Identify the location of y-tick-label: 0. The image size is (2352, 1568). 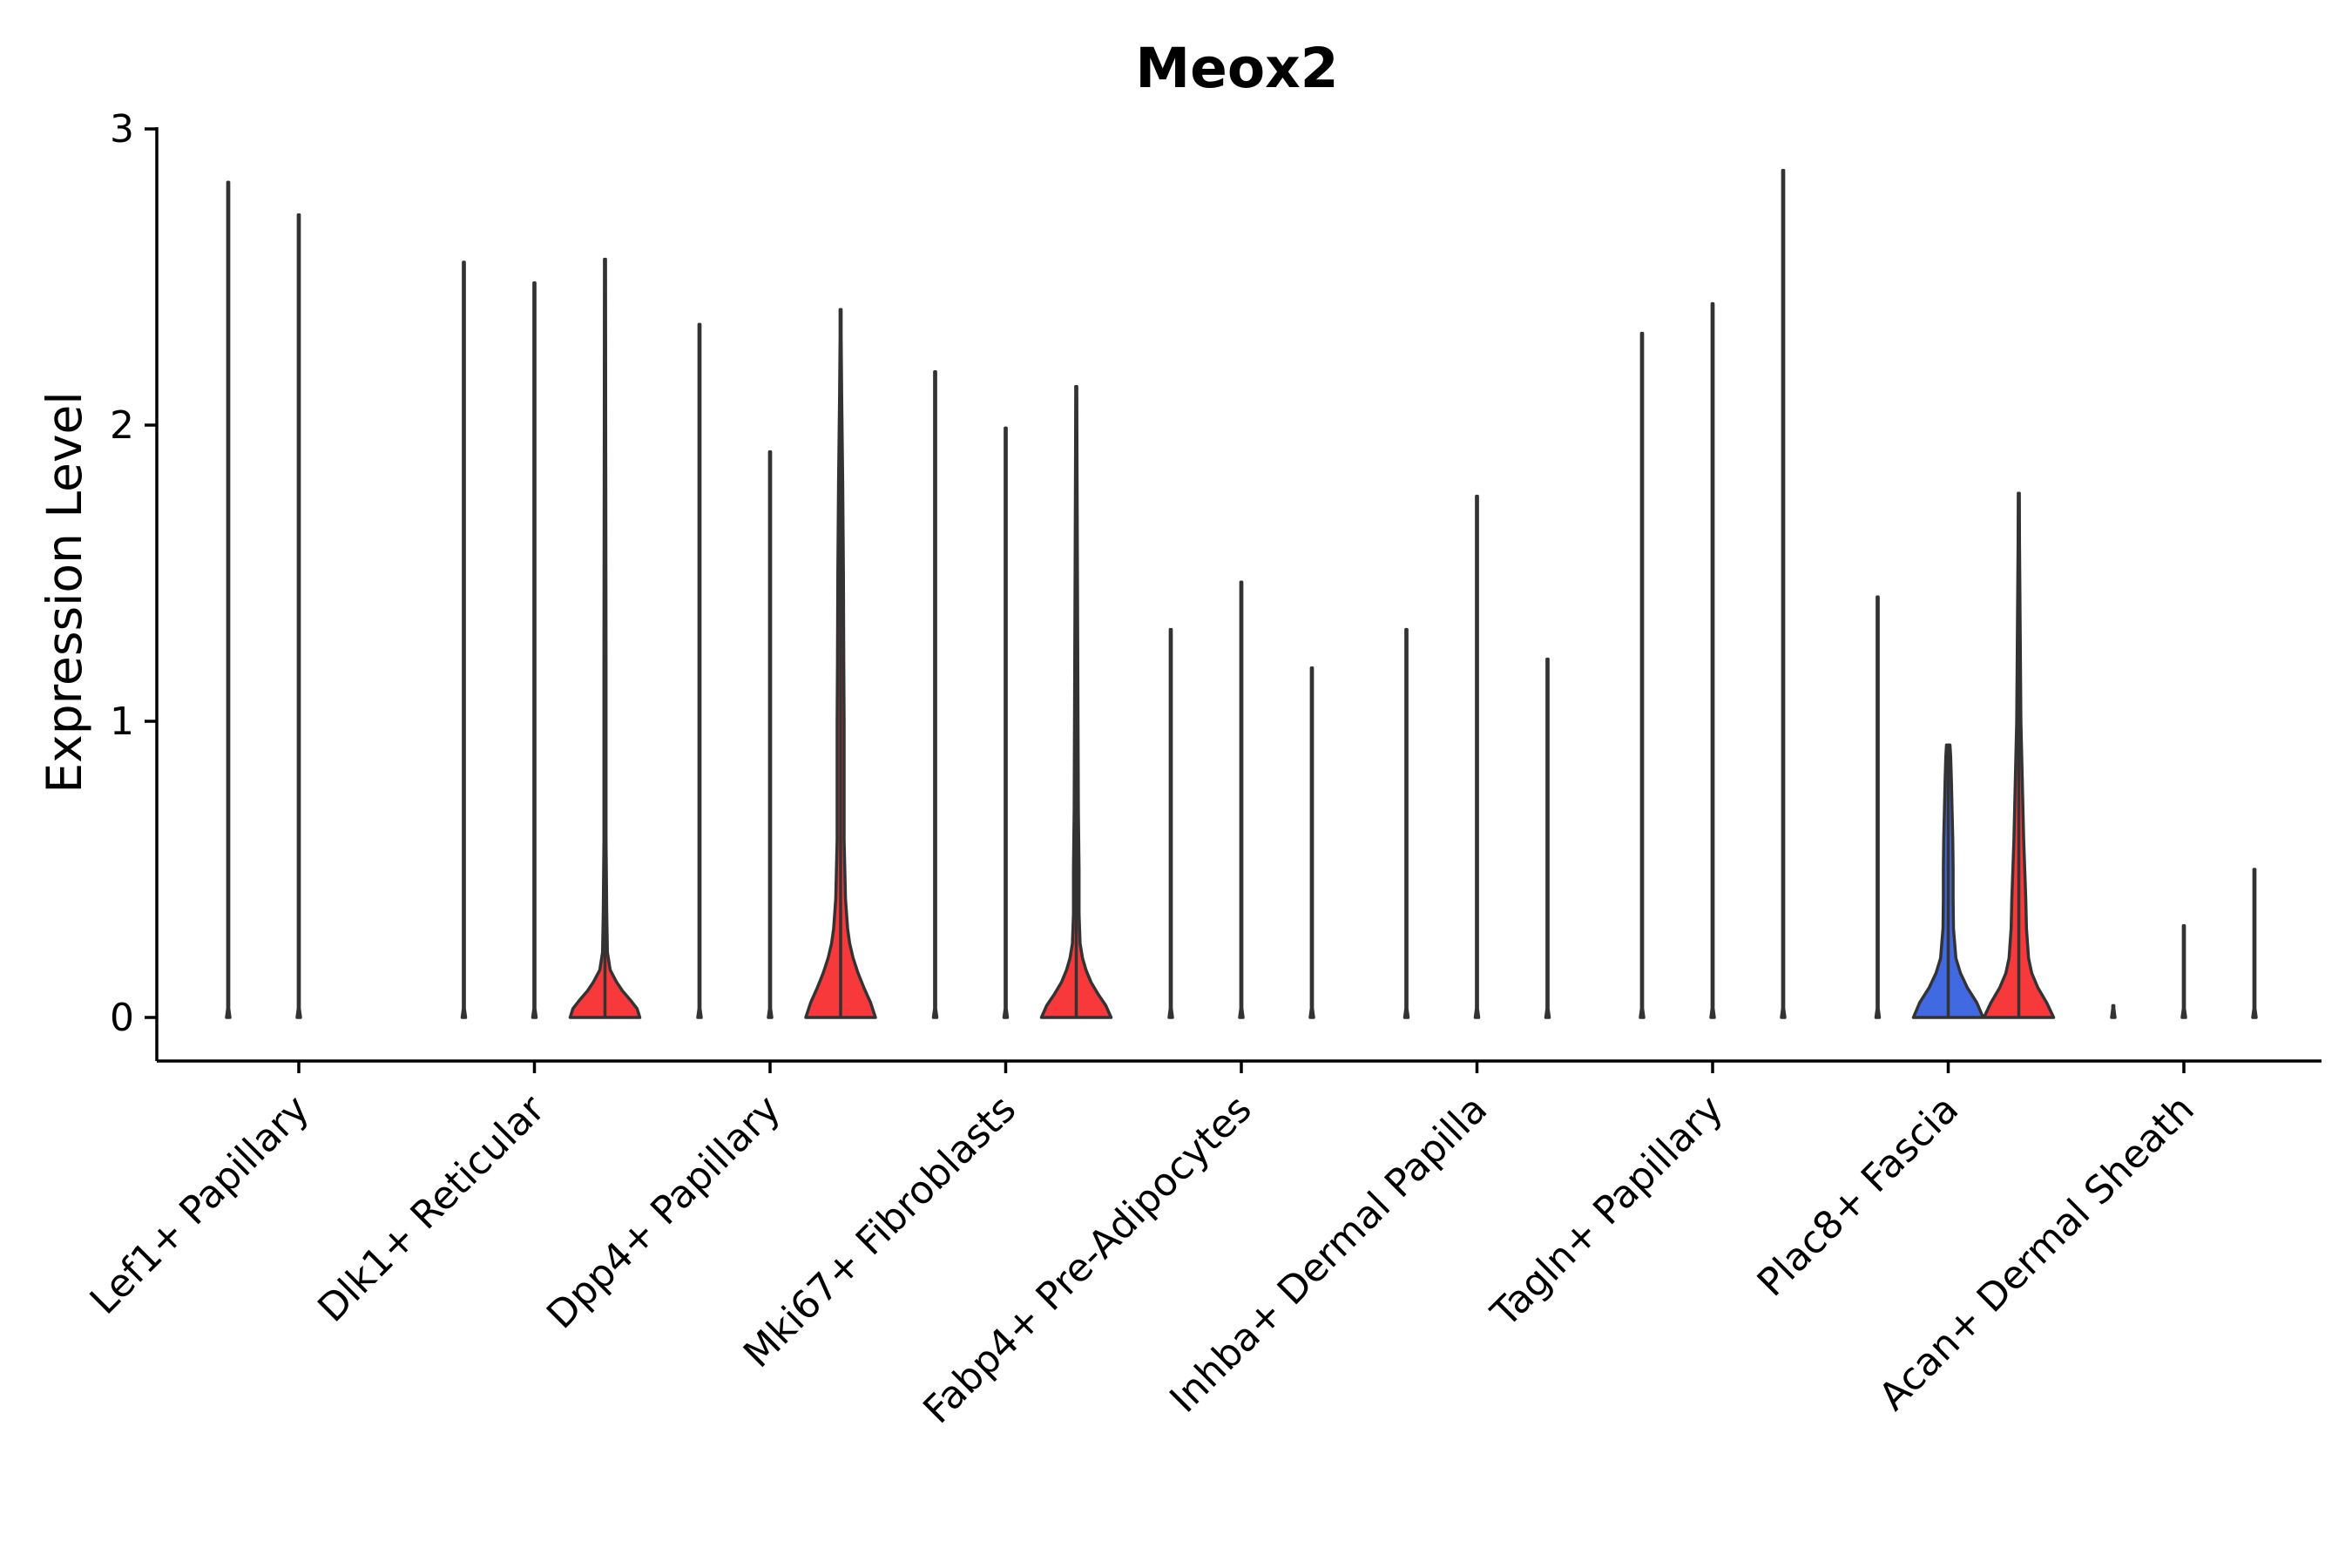
(122, 1018).